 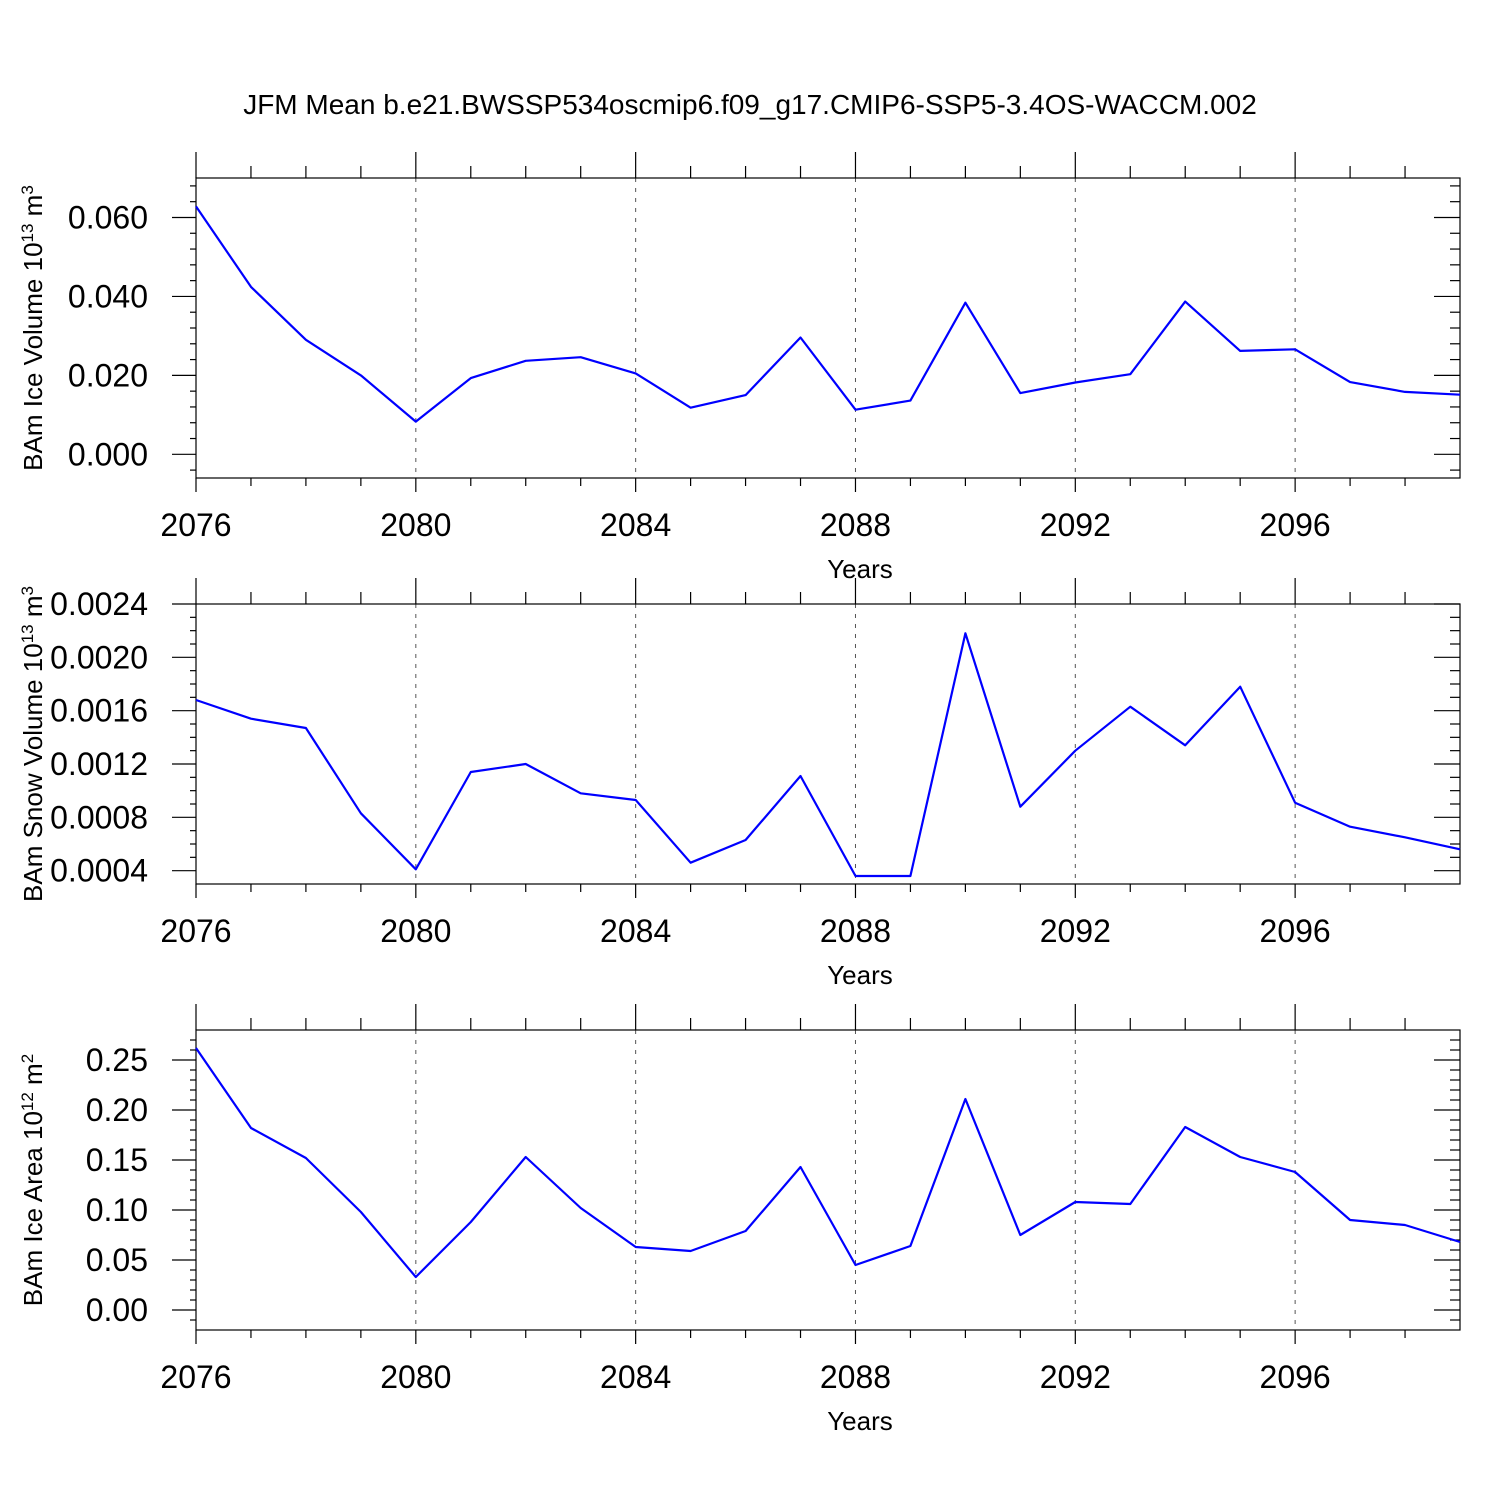 What do you see at coordinates (99, 711) in the screenshot?
I see `y-tick-label: 0.0016` at bounding box center [99, 711].